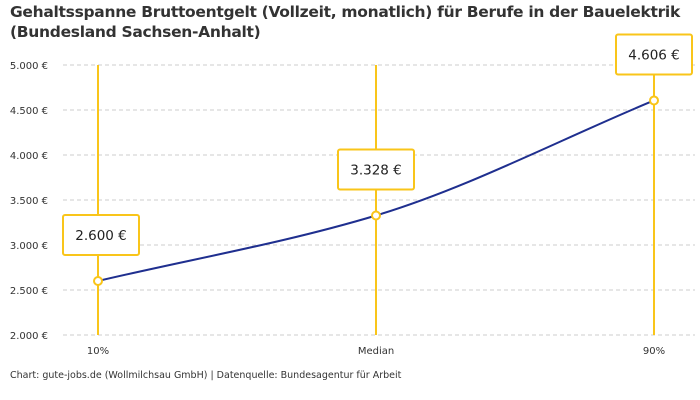  What do you see at coordinates (29, 291) in the screenshot?
I see `y-tick-label: 2.500 €` at bounding box center [29, 291].